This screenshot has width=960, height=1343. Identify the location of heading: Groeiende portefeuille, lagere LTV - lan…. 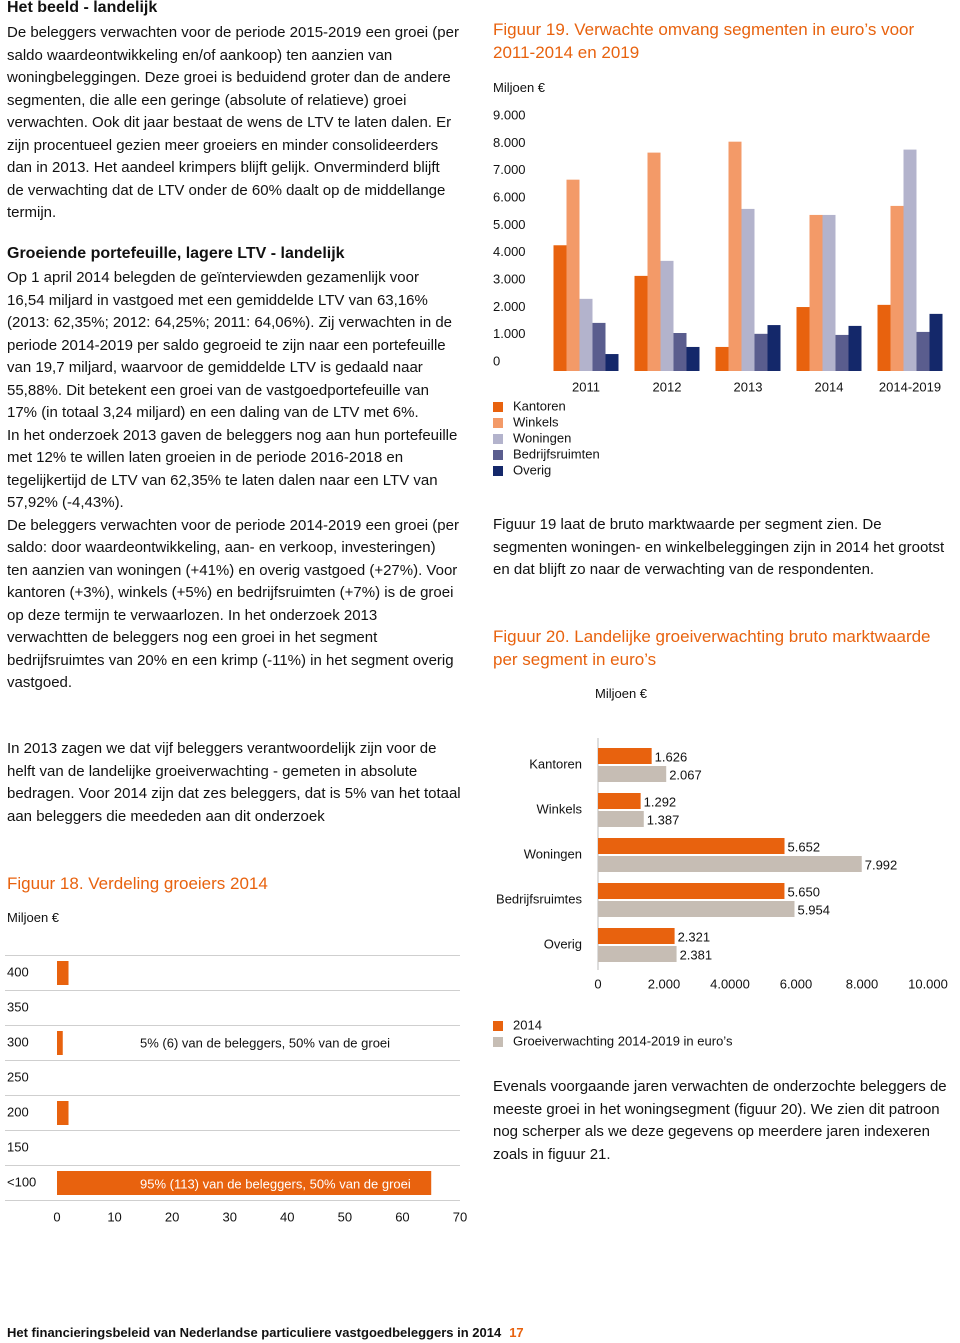
(176, 253).